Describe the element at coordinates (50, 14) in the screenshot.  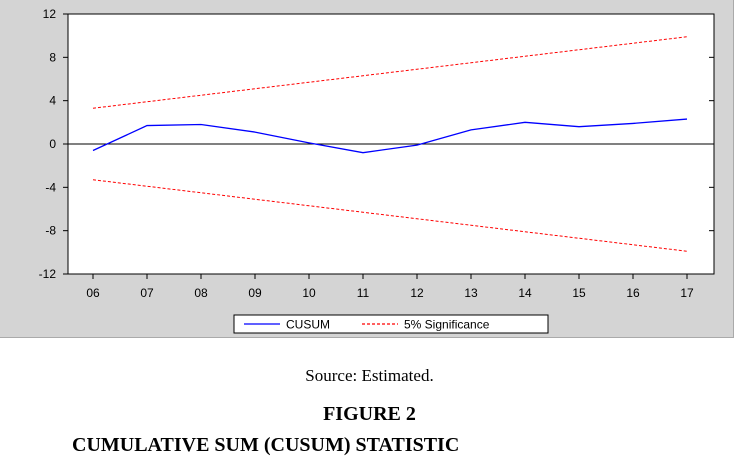
I see `y-tick-label: 12` at that location.